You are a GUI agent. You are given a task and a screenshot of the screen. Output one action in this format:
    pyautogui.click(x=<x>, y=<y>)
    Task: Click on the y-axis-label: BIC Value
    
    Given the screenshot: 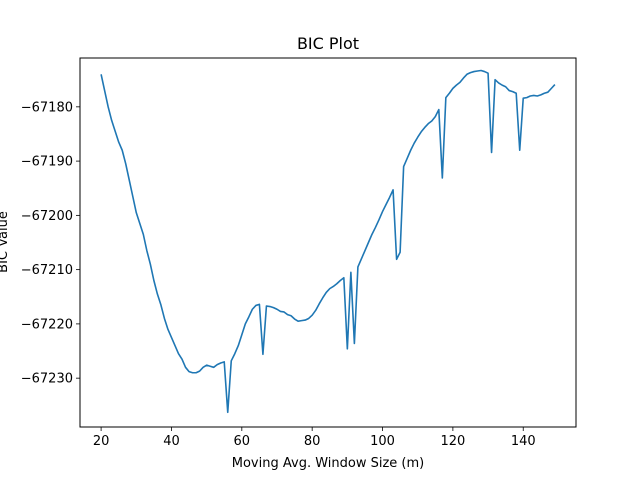 What is the action you would take?
    pyautogui.click(x=5, y=242)
    